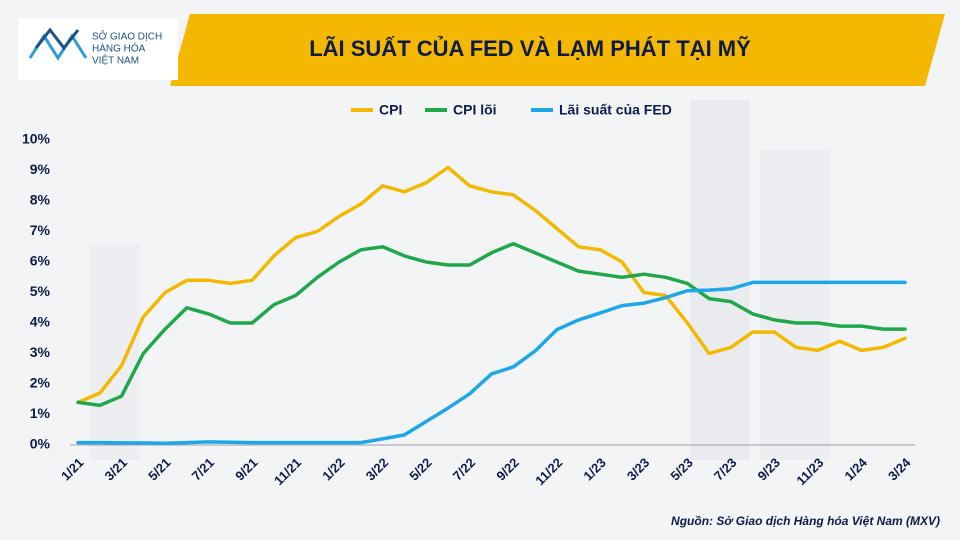 Image resolution: width=960 pixels, height=540 pixels. What do you see at coordinates (40, 261) in the screenshot?
I see `y-tick-label: 6%` at bounding box center [40, 261].